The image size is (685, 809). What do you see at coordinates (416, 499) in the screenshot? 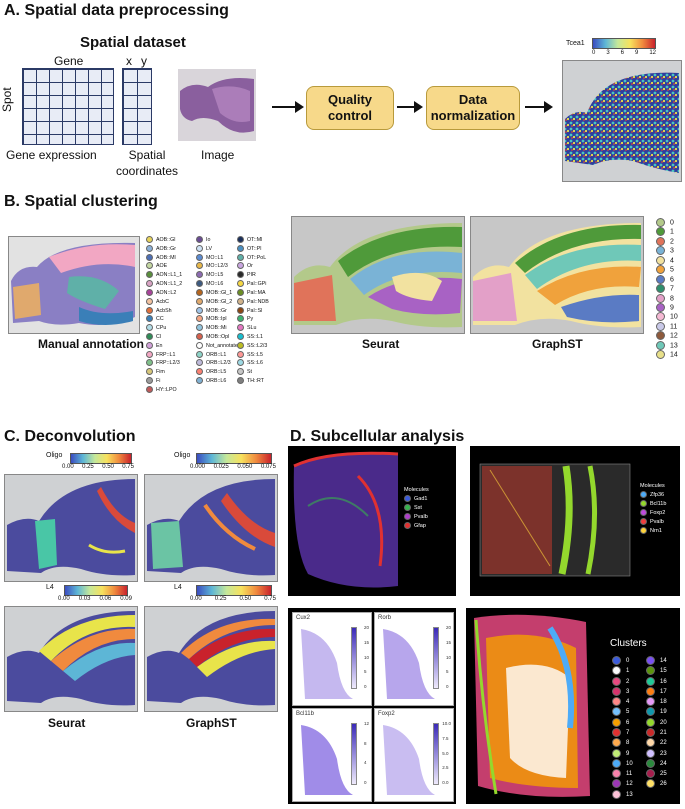
I see `molecule-item: Gad1` at bounding box center [416, 499].